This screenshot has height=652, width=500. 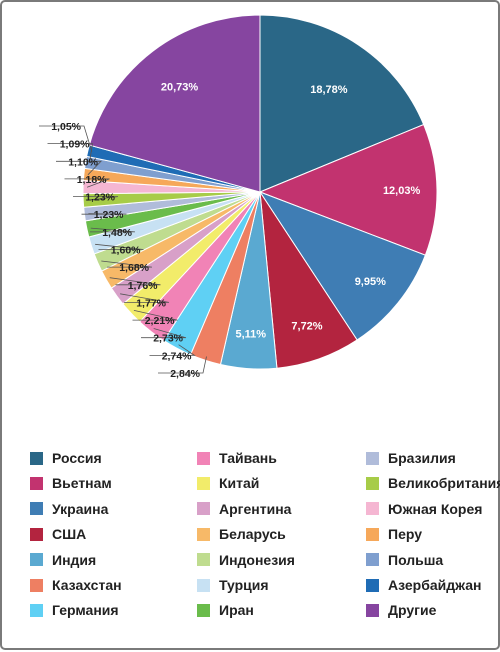 What do you see at coordinates (435, 585) in the screenshot?
I see `legend-label: Азербайджан` at bounding box center [435, 585].